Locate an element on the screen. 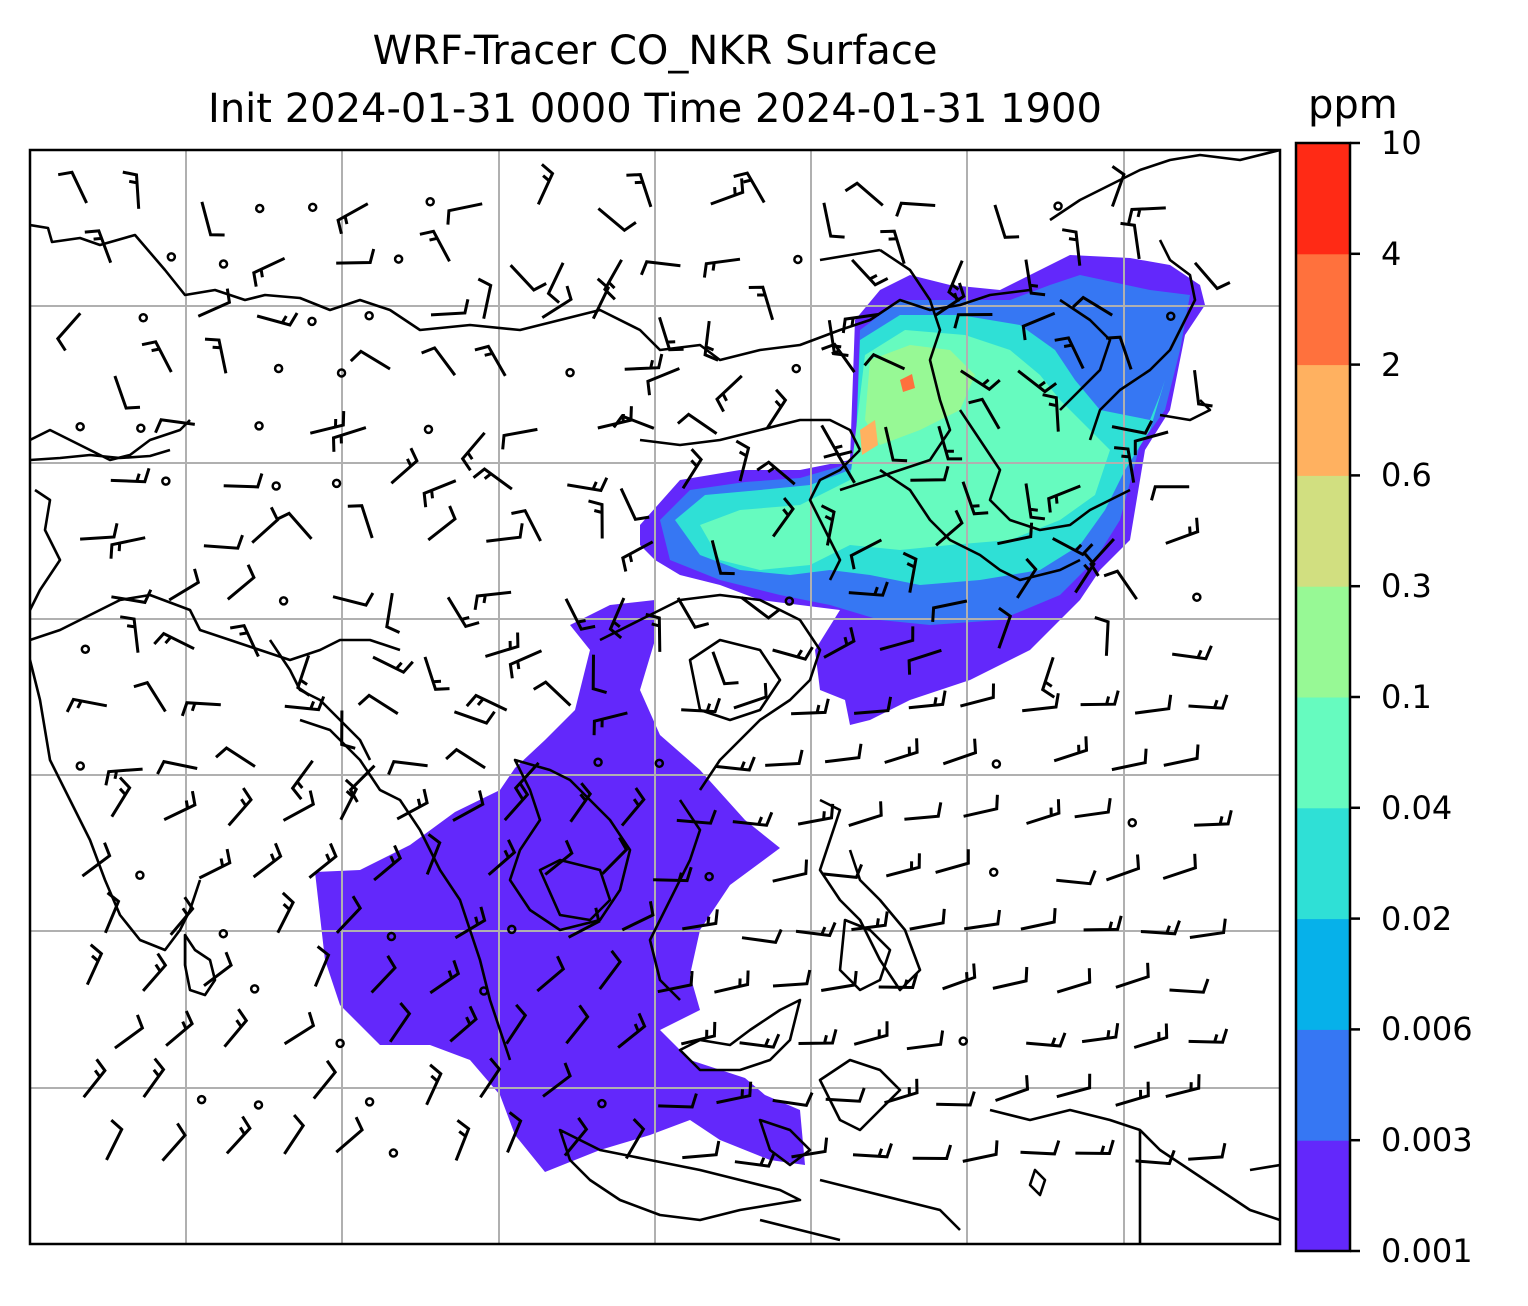 This screenshot has height=1306, width=1528. chart-title: WRF-Tracer CO_NKR Surface is located at coordinates (655, 51).